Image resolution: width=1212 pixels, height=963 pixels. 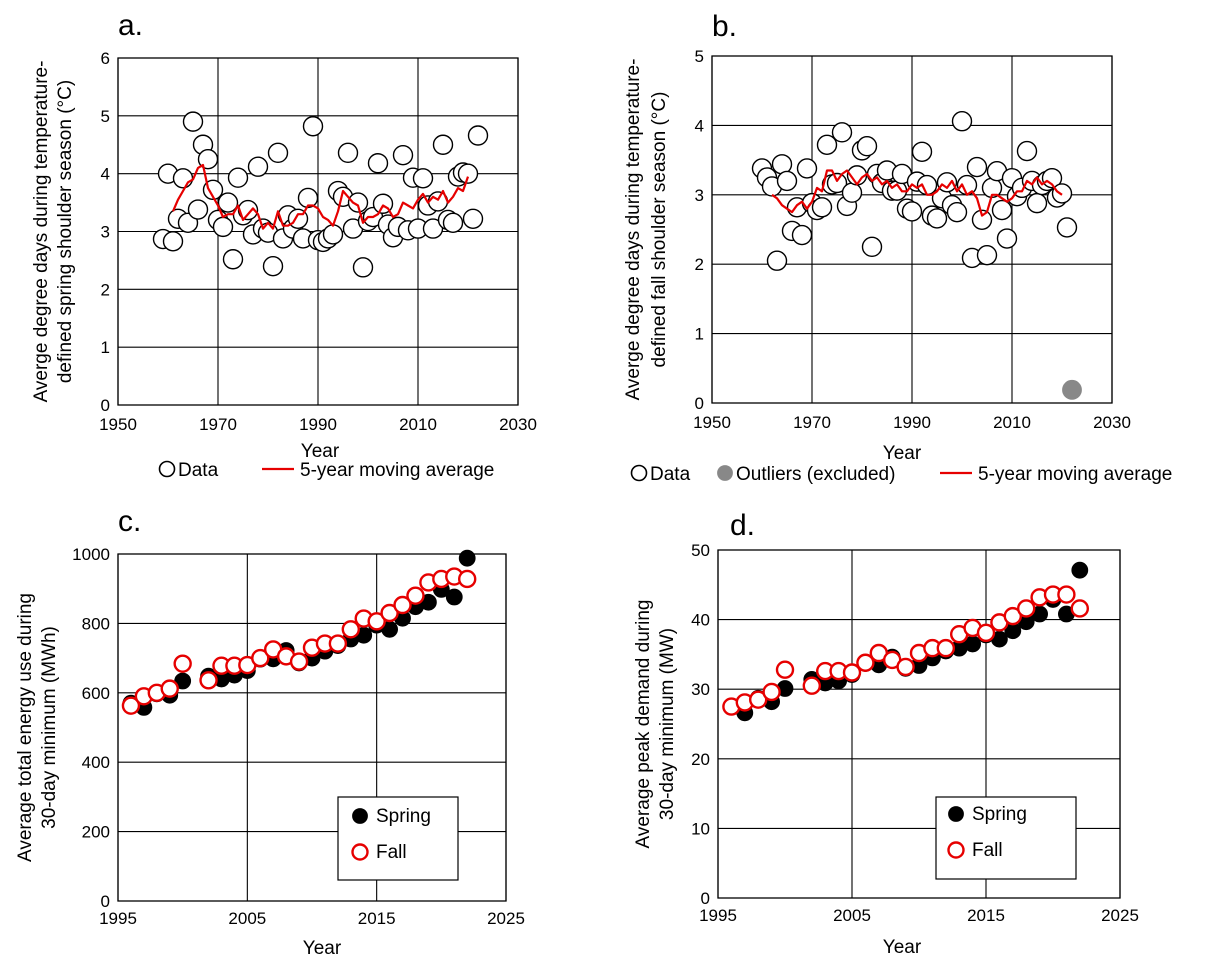 I want to click on legend-label: Fall, so click(x=391, y=852).